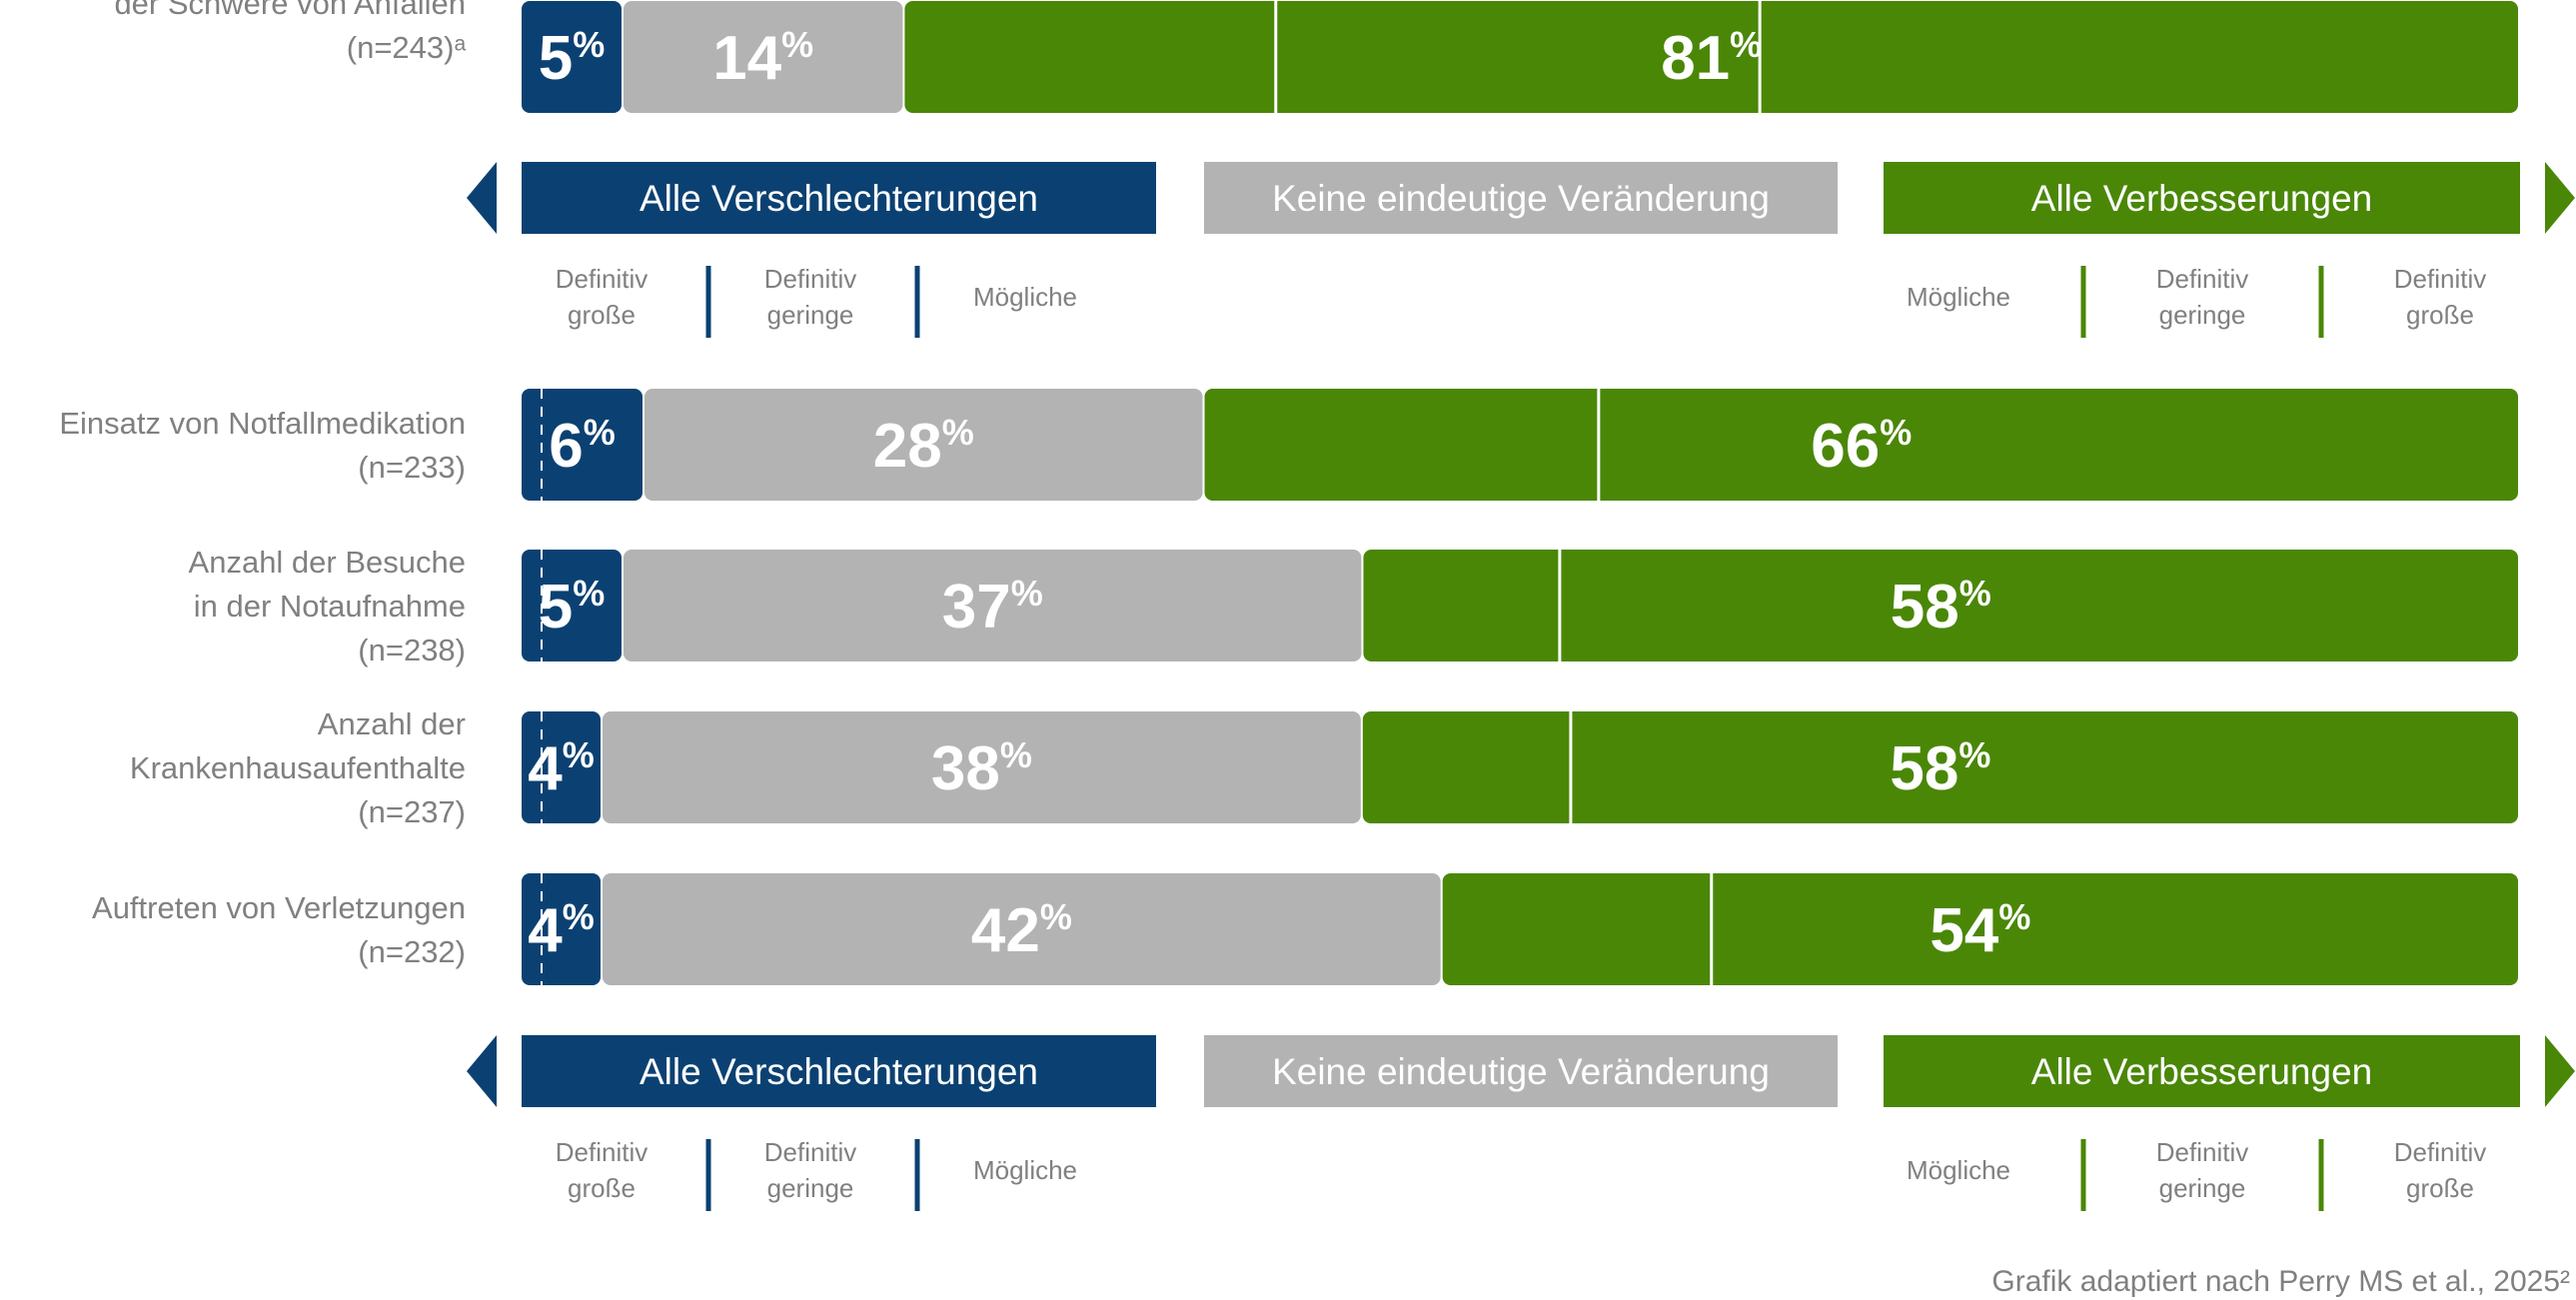 The image size is (2576, 1300). What do you see at coordinates (407, 47) in the screenshot?
I see `category-label: (n=243)ᵃ` at bounding box center [407, 47].